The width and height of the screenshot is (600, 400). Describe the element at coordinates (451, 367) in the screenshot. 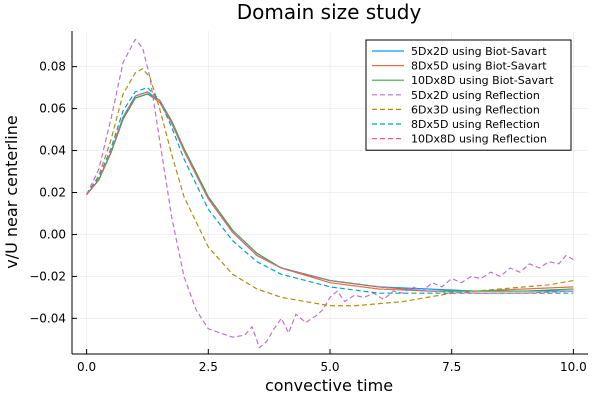

I see `x-tick-label: 7.5` at that location.